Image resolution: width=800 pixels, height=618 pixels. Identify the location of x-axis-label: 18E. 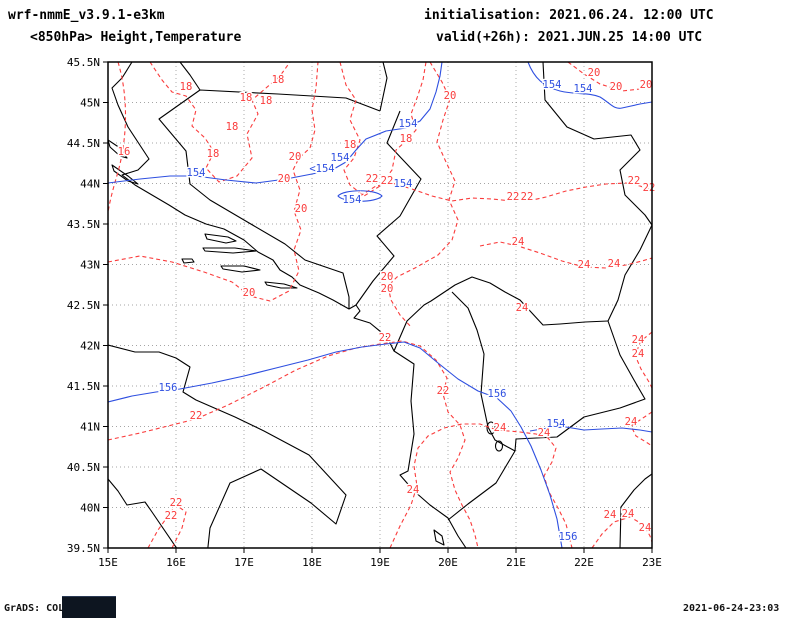
(312, 562).